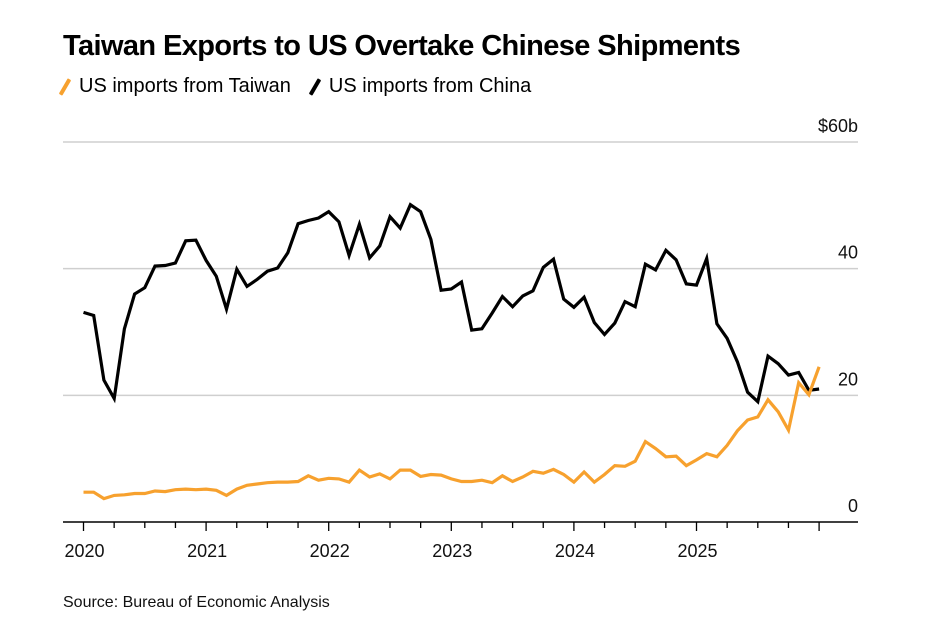 This screenshot has width=939, height=634. Describe the element at coordinates (853, 506) in the screenshot. I see `y-tick-label: 0` at that location.